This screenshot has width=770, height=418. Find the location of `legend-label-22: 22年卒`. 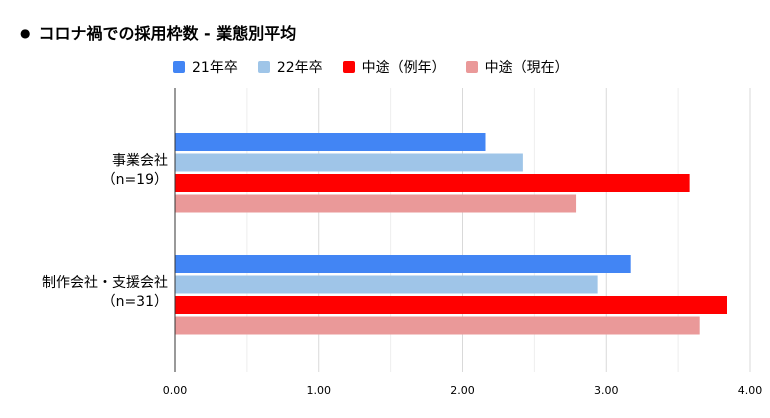

legend-label-22: 22年卒 is located at coordinates (299, 68).